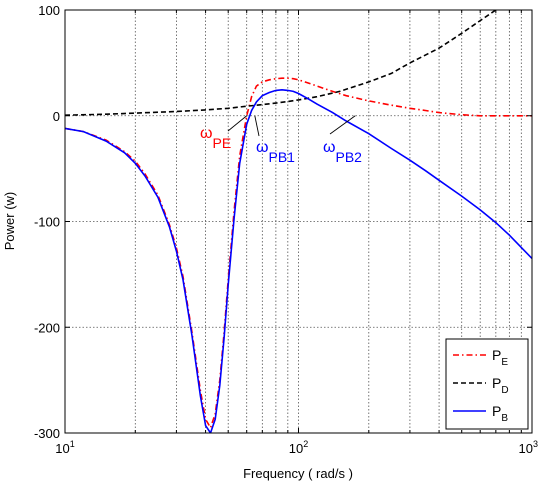 This screenshot has width=550, height=487. Describe the element at coordinates (237, 123) in the screenshot. I see `omega-pe-pointer` at that location.